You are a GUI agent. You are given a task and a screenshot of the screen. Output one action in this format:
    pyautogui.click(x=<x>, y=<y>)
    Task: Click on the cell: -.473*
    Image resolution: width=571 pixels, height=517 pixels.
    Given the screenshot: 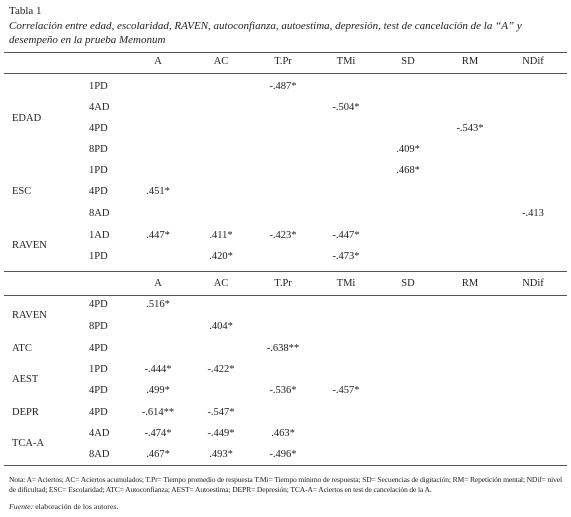 What is the action you would take?
    pyautogui.click(x=346, y=256)
    